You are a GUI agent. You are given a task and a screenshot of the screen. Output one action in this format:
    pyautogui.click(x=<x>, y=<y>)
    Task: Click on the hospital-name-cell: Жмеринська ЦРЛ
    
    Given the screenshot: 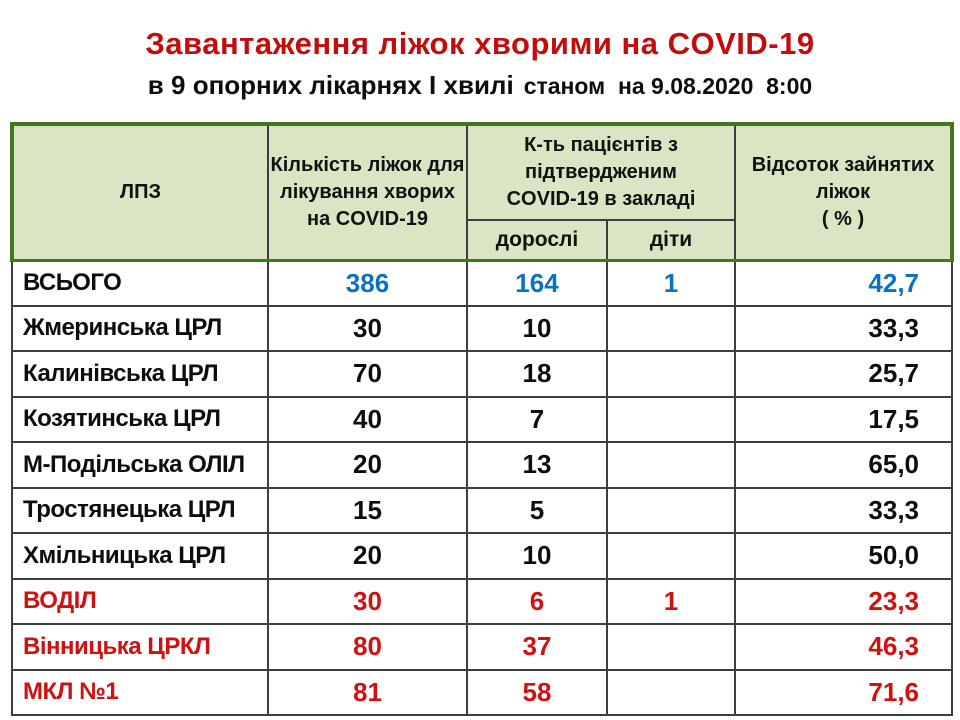 What is the action you would take?
    pyautogui.click(x=140, y=328)
    